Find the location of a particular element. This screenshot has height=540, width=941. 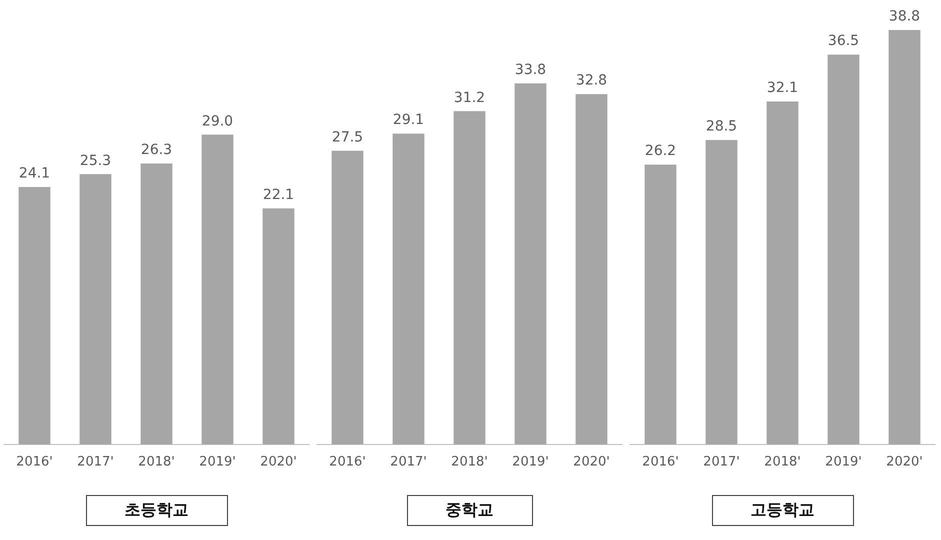

data-label: 29.0 is located at coordinates (218, 121).